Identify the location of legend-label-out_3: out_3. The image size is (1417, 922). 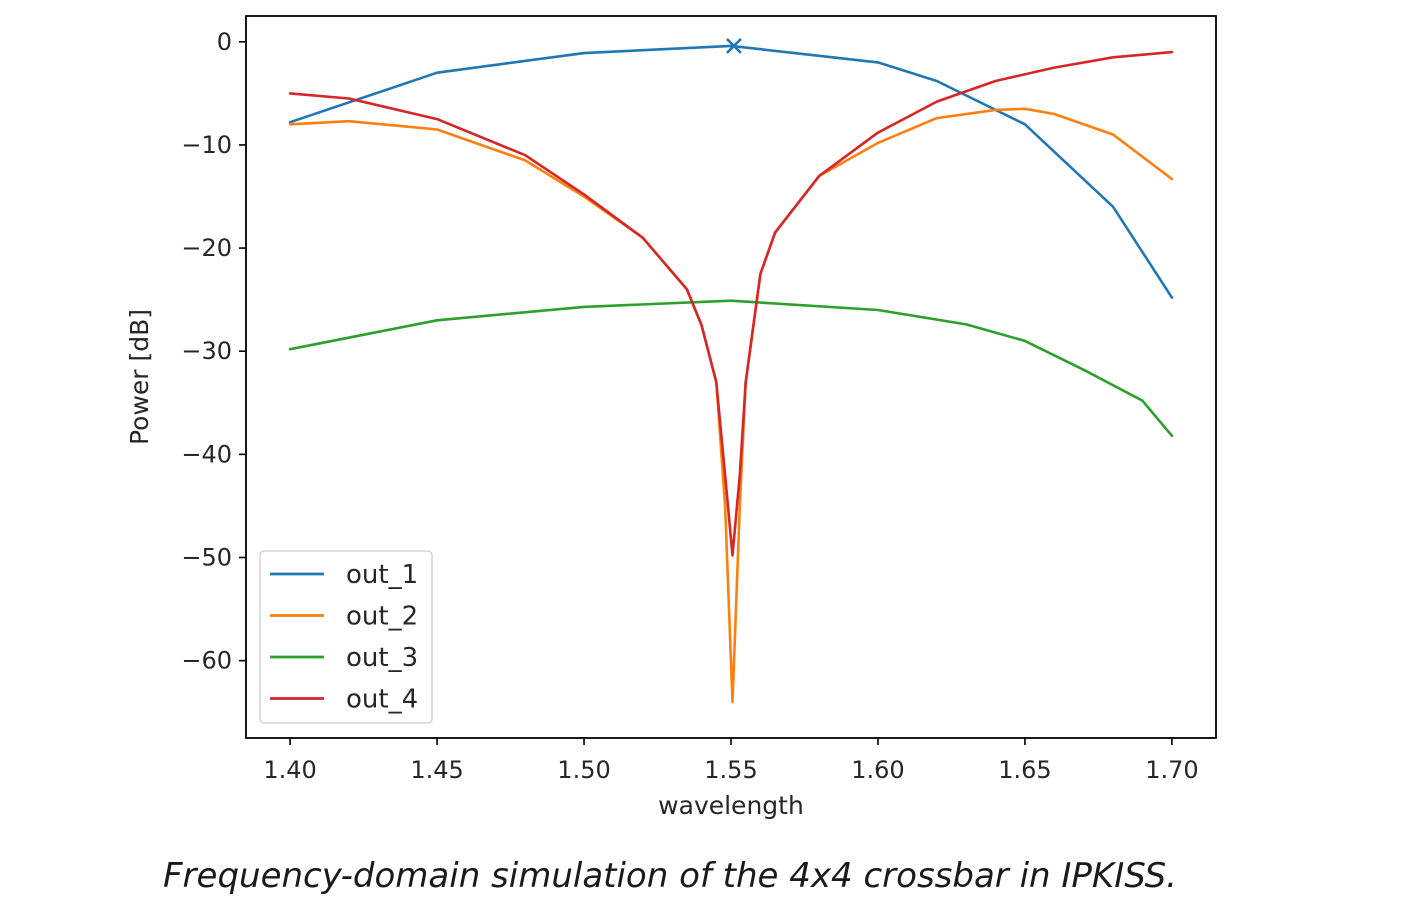
(382, 658).